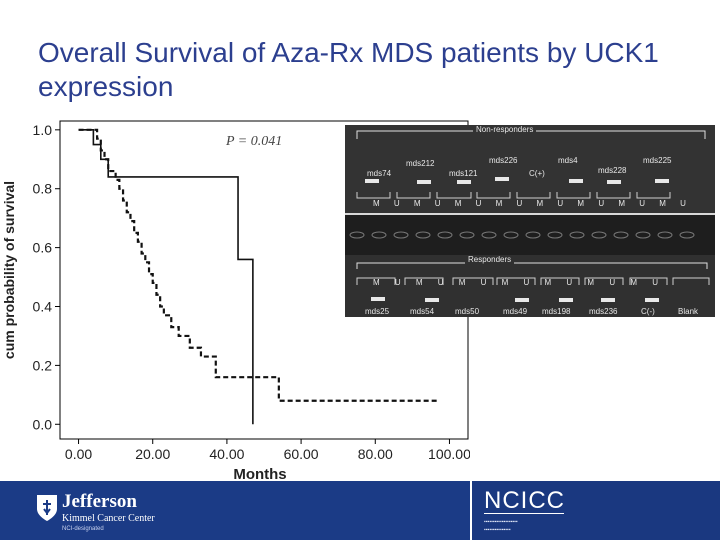  Describe the element at coordinates (657, 160) in the screenshot. I see `sample-label: mds225` at that location.